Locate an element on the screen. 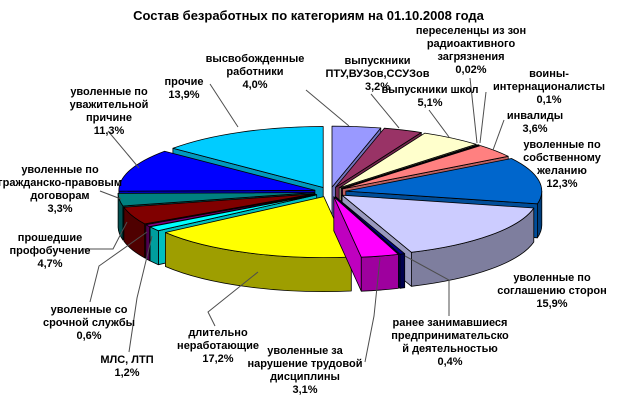 The height and width of the screenshot is (413, 617). slice-label-percent: 3,2% is located at coordinates (377, 87).